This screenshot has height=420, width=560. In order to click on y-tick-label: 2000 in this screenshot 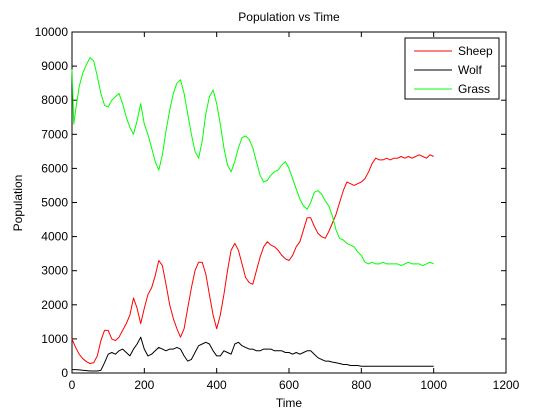, I will do `click(54, 305)`.